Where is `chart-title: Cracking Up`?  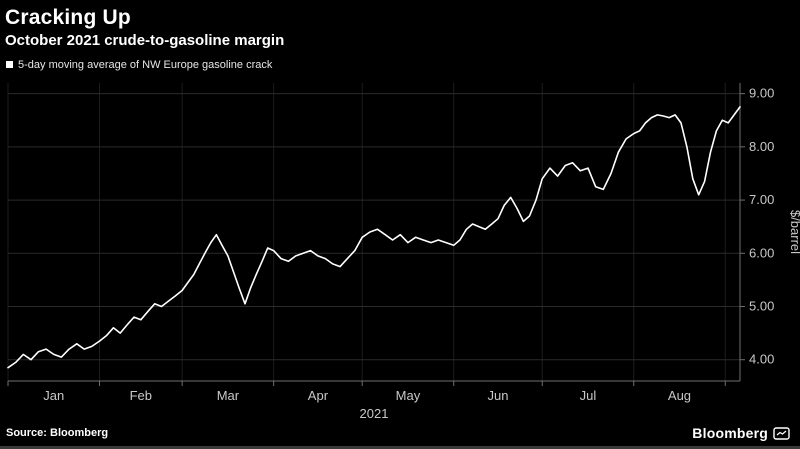
chart-title: Cracking Up is located at coordinates (68, 17).